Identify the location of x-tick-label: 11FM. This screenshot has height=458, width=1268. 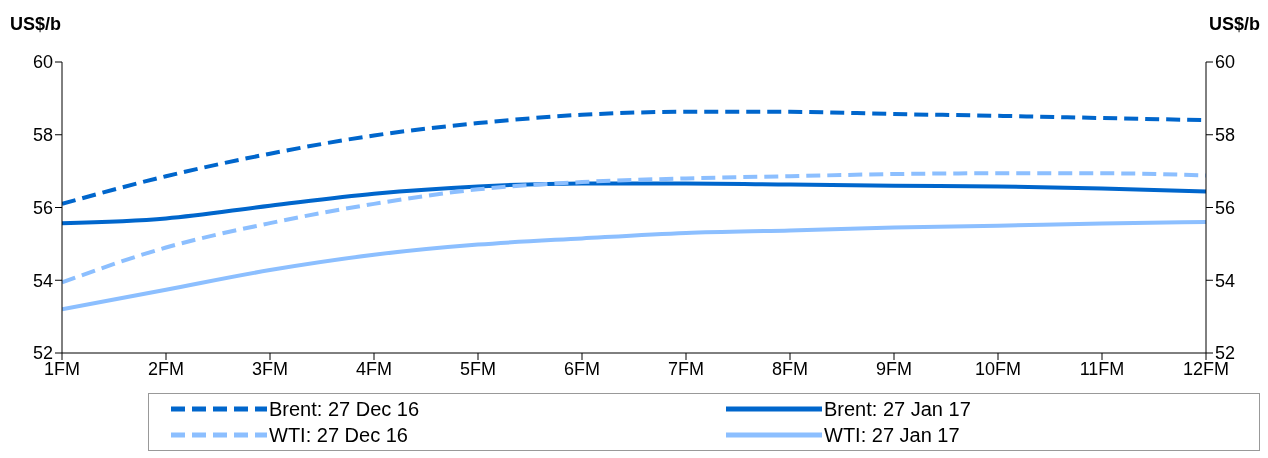
(1102, 368).